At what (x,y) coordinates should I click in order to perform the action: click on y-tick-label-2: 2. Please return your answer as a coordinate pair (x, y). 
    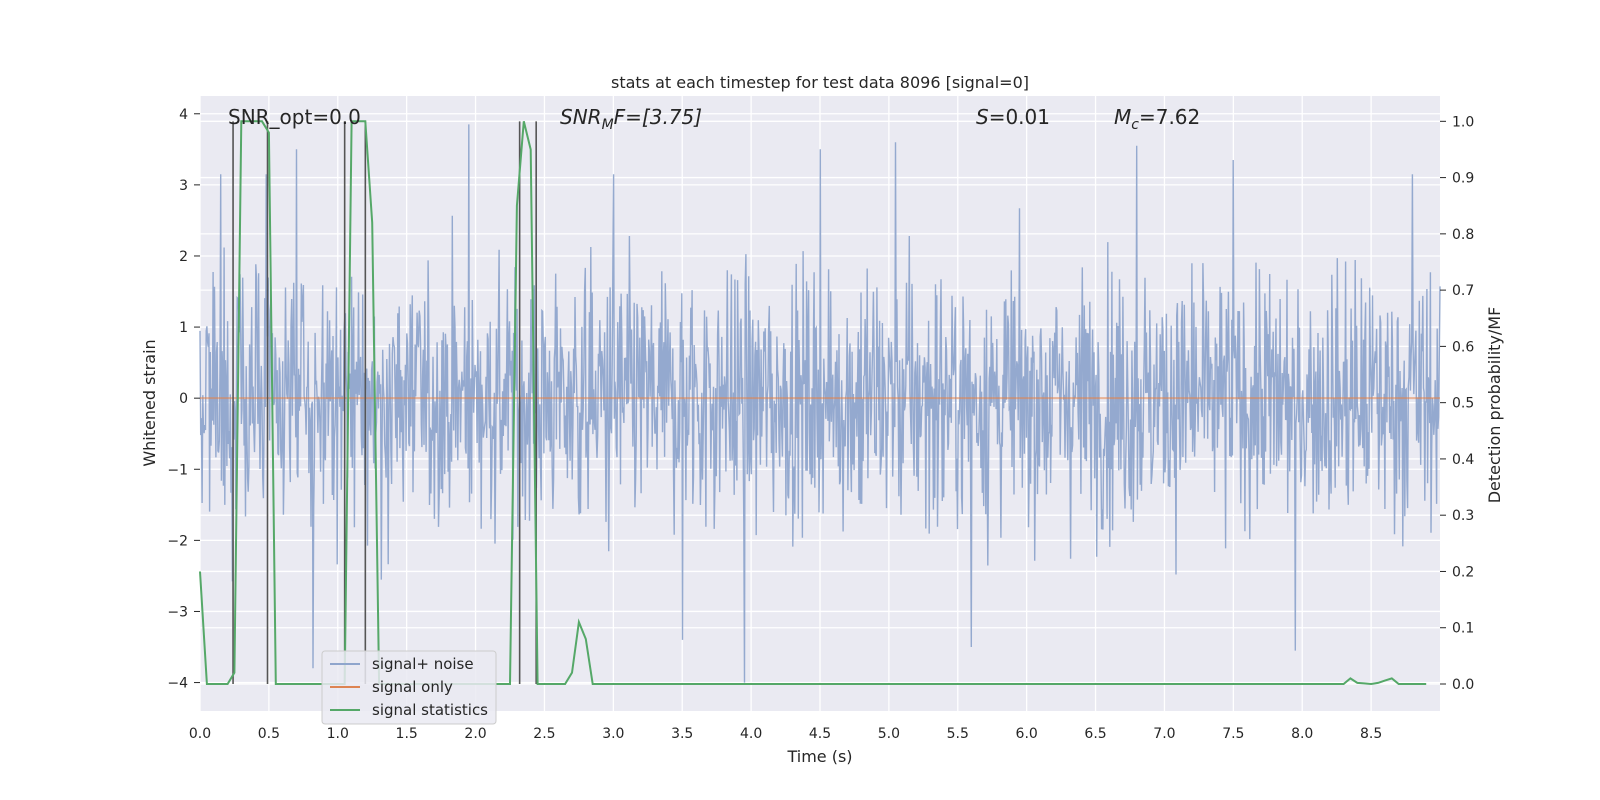
    Looking at the image, I should click on (183, 257).